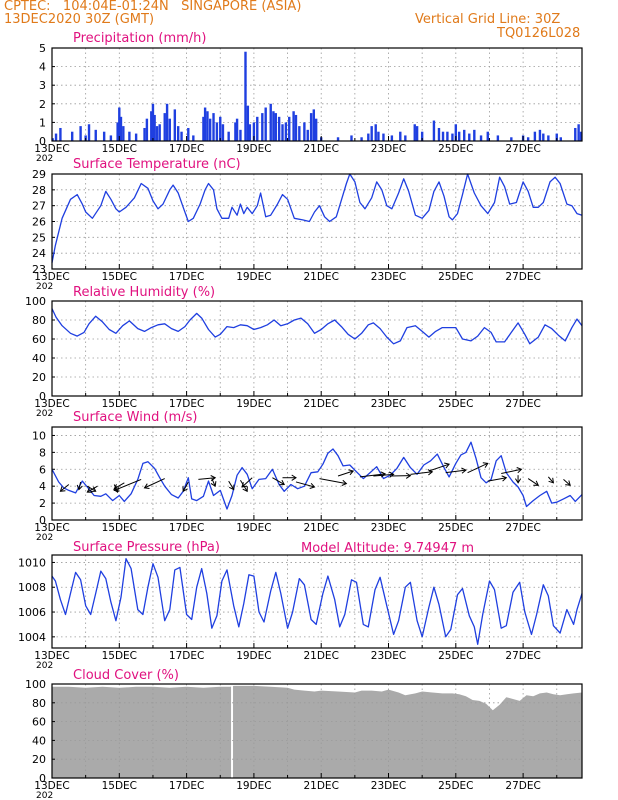  Describe the element at coordinates (539, 33) in the screenshot. I see `header-model-code: TQ0126L028` at that location.